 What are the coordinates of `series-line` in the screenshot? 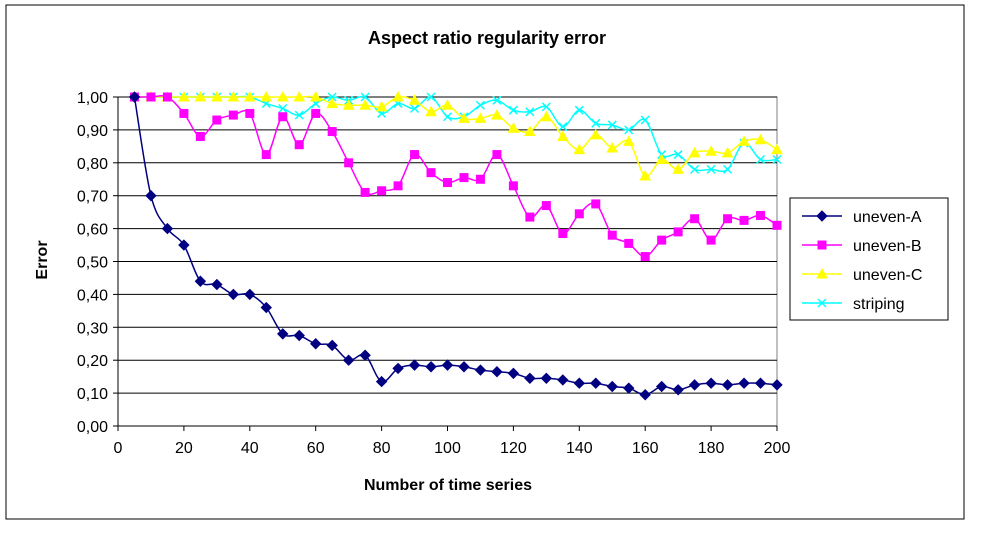 It's located at (456, 136).